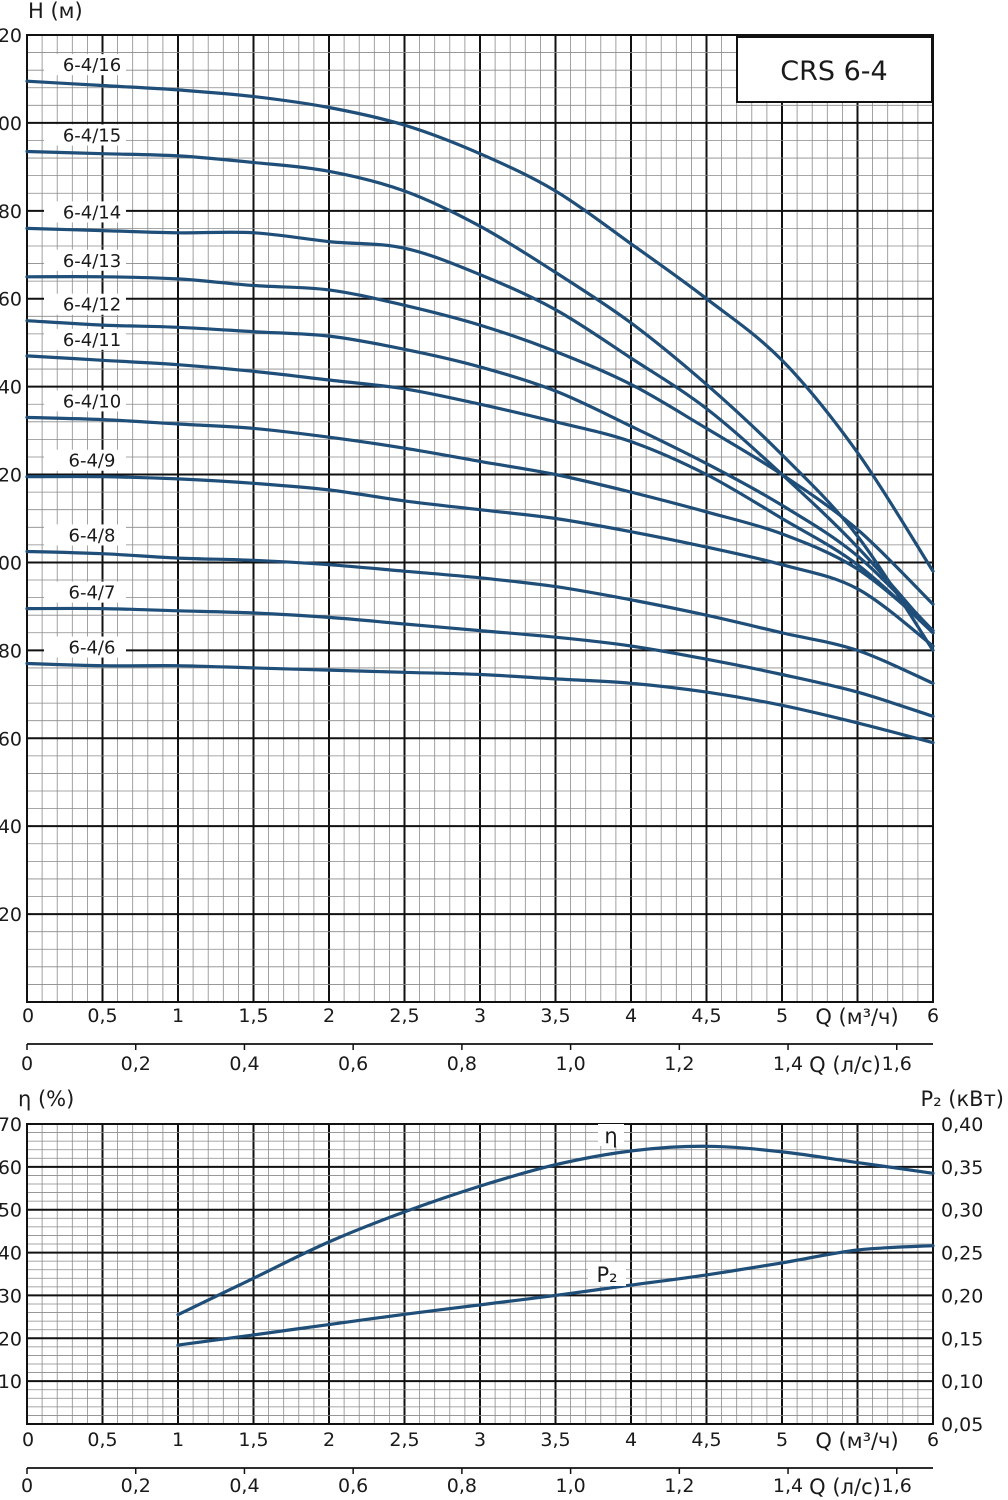  I want to click on curve-label-6-4-12: 6-4/12, so click(92, 305).